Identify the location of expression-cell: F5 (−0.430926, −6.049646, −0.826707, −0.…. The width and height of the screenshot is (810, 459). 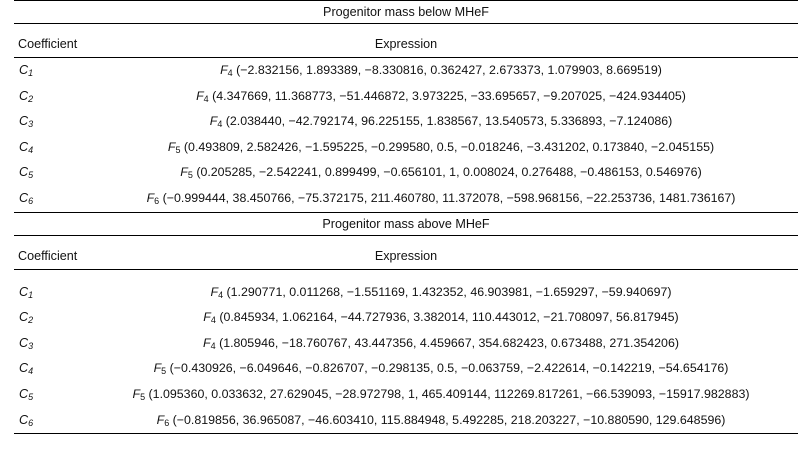
(441, 369).